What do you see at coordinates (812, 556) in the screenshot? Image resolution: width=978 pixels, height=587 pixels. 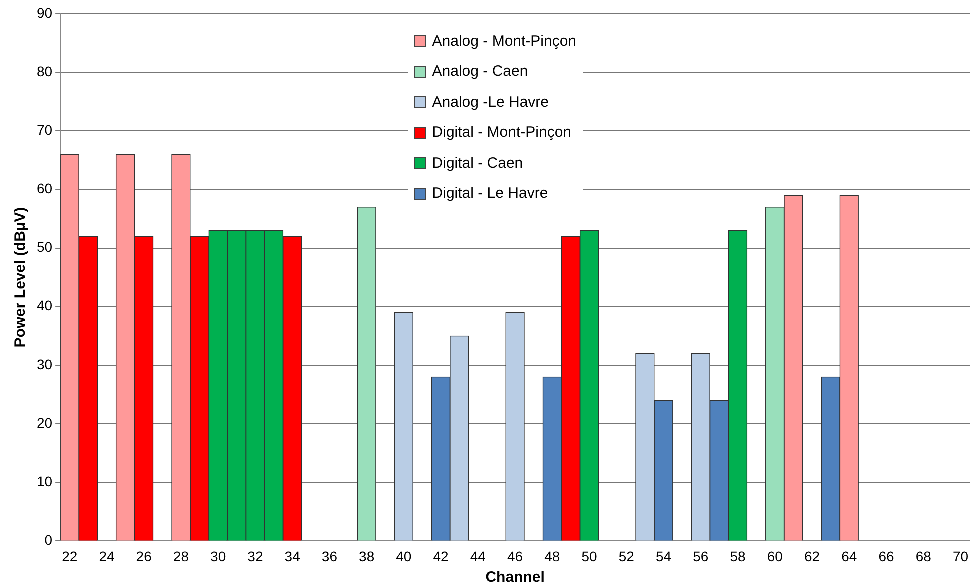 I see `x-tick-label: 62` at bounding box center [812, 556].